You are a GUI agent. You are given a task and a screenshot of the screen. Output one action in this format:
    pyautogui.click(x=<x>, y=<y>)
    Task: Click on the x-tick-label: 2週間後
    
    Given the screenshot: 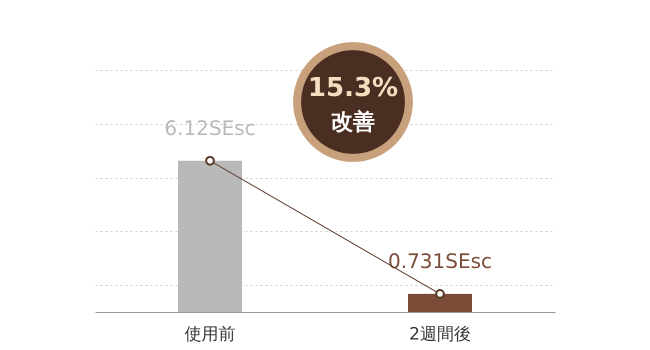 What is the action you would take?
    pyautogui.click(x=440, y=334)
    